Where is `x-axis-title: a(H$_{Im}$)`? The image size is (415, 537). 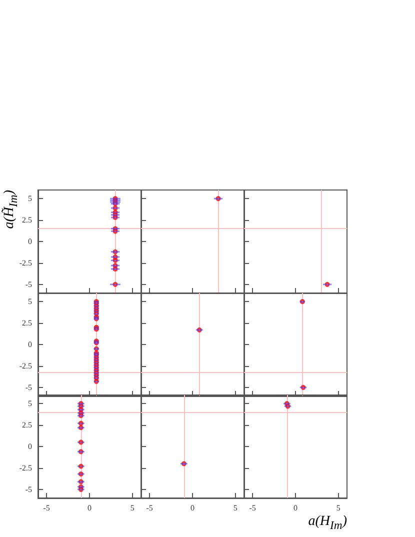 x-axis-title: a(H$_{Im}$) is located at coordinates (327, 524).